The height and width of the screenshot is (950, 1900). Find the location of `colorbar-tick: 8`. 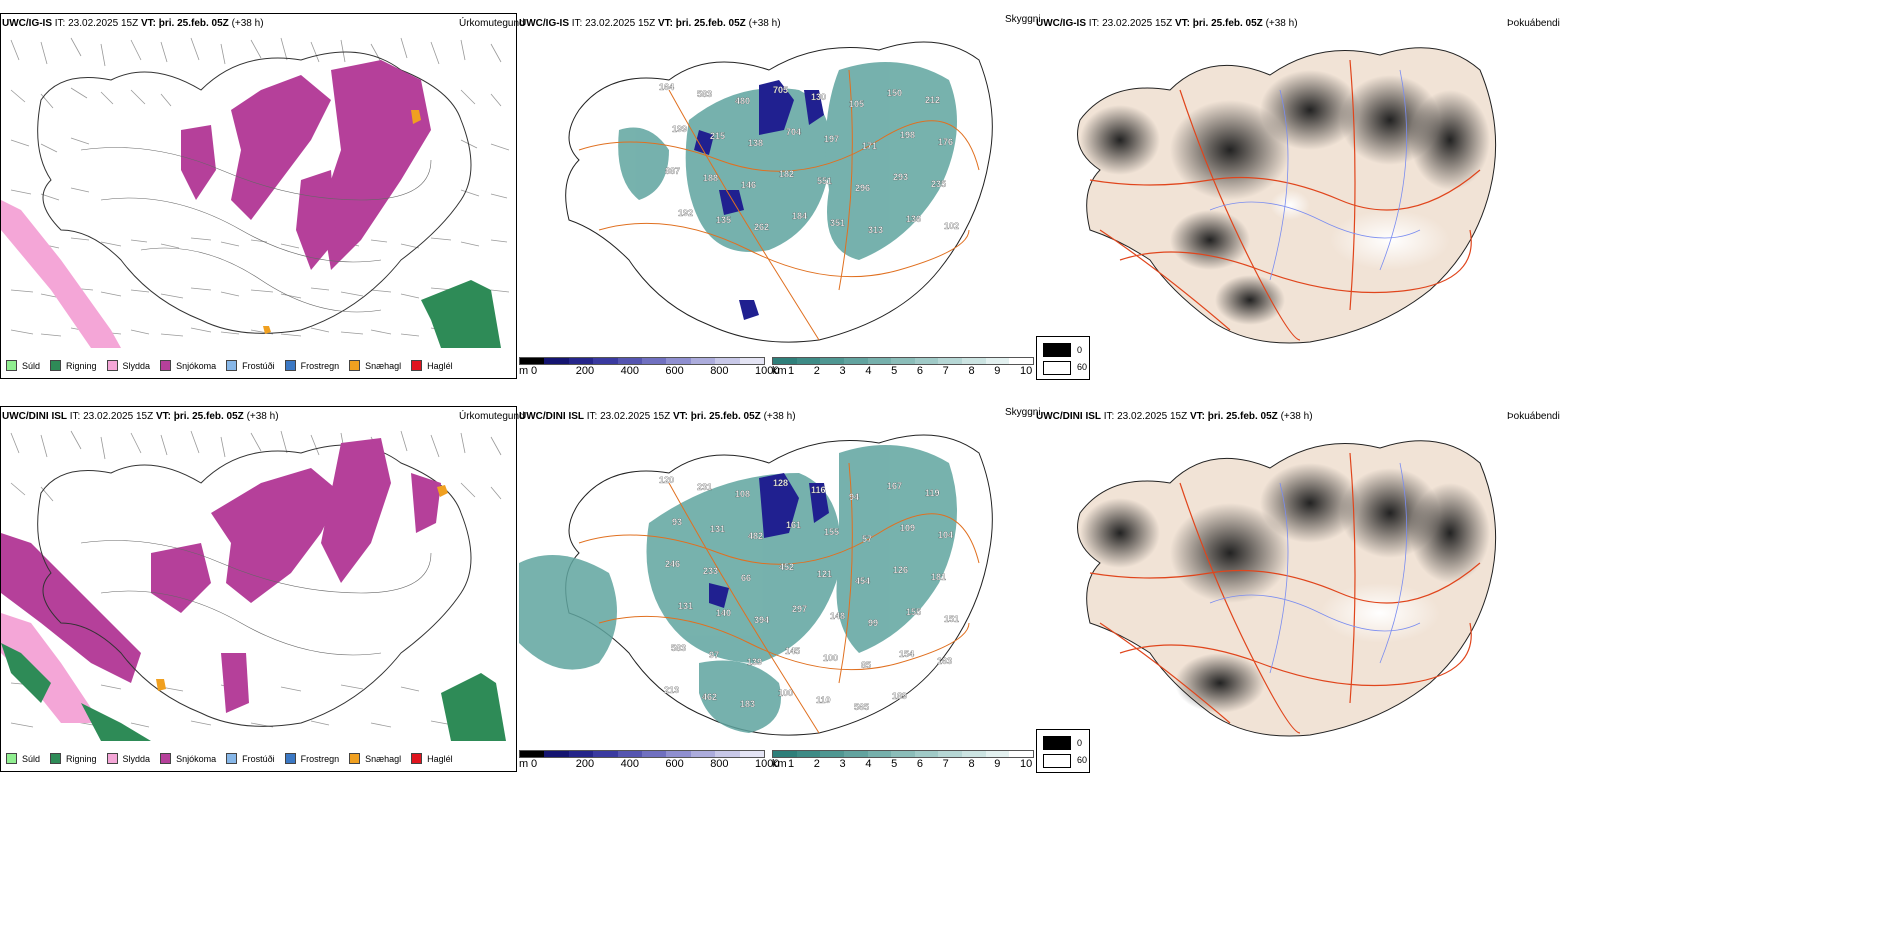

colorbar-tick: 8 is located at coordinates (971, 371).